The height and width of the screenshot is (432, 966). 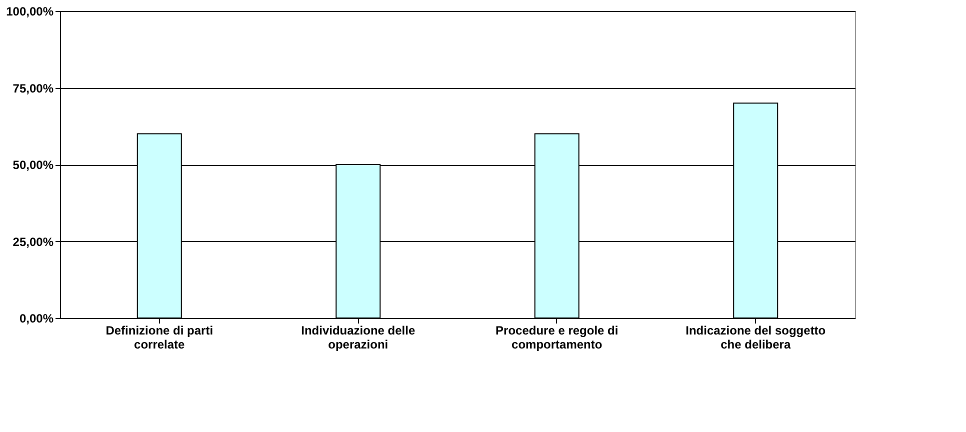 What do you see at coordinates (33, 165) in the screenshot?
I see `y-tick-label: 50,00%` at bounding box center [33, 165].